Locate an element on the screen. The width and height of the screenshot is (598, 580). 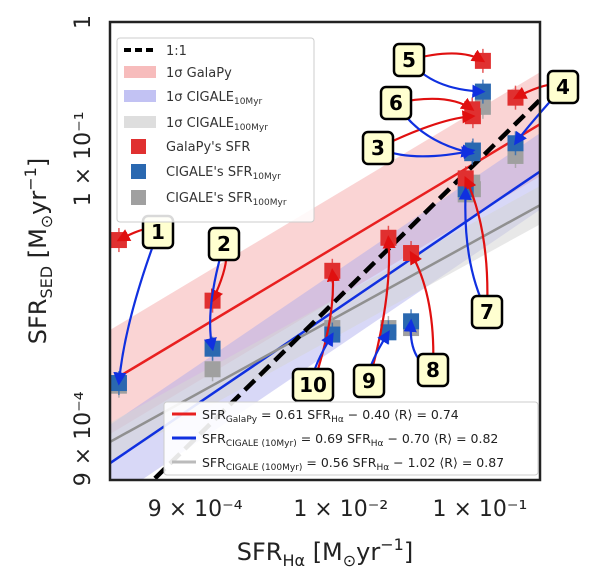
callout-label-7: 7 is located at coordinates (487, 312).